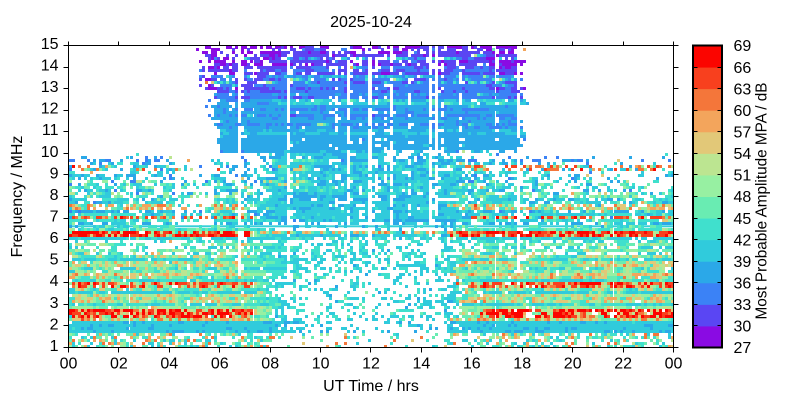 This screenshot has height=400, width=800. Describe the element at coordinates (17, 197) in the screenshot. I see `svg-text: Frequency / MHz` at that location.